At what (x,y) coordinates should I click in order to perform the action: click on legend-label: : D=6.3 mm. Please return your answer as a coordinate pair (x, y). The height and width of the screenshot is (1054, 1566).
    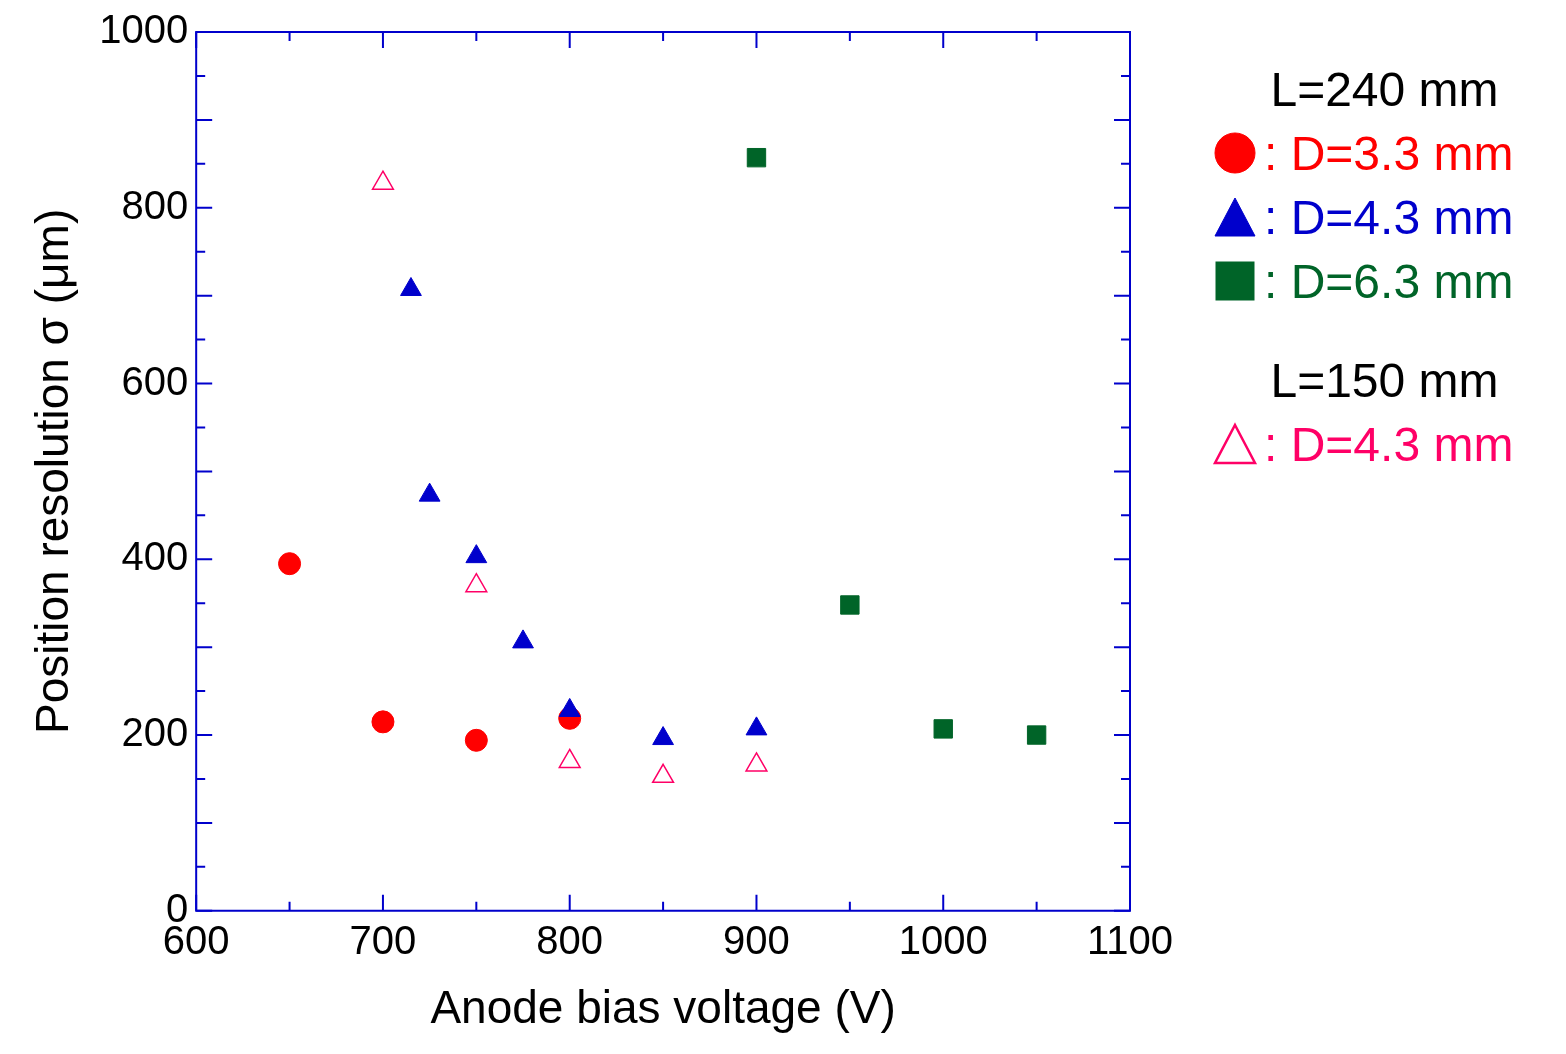
    Looking at the image, I should click on (1389, 281).